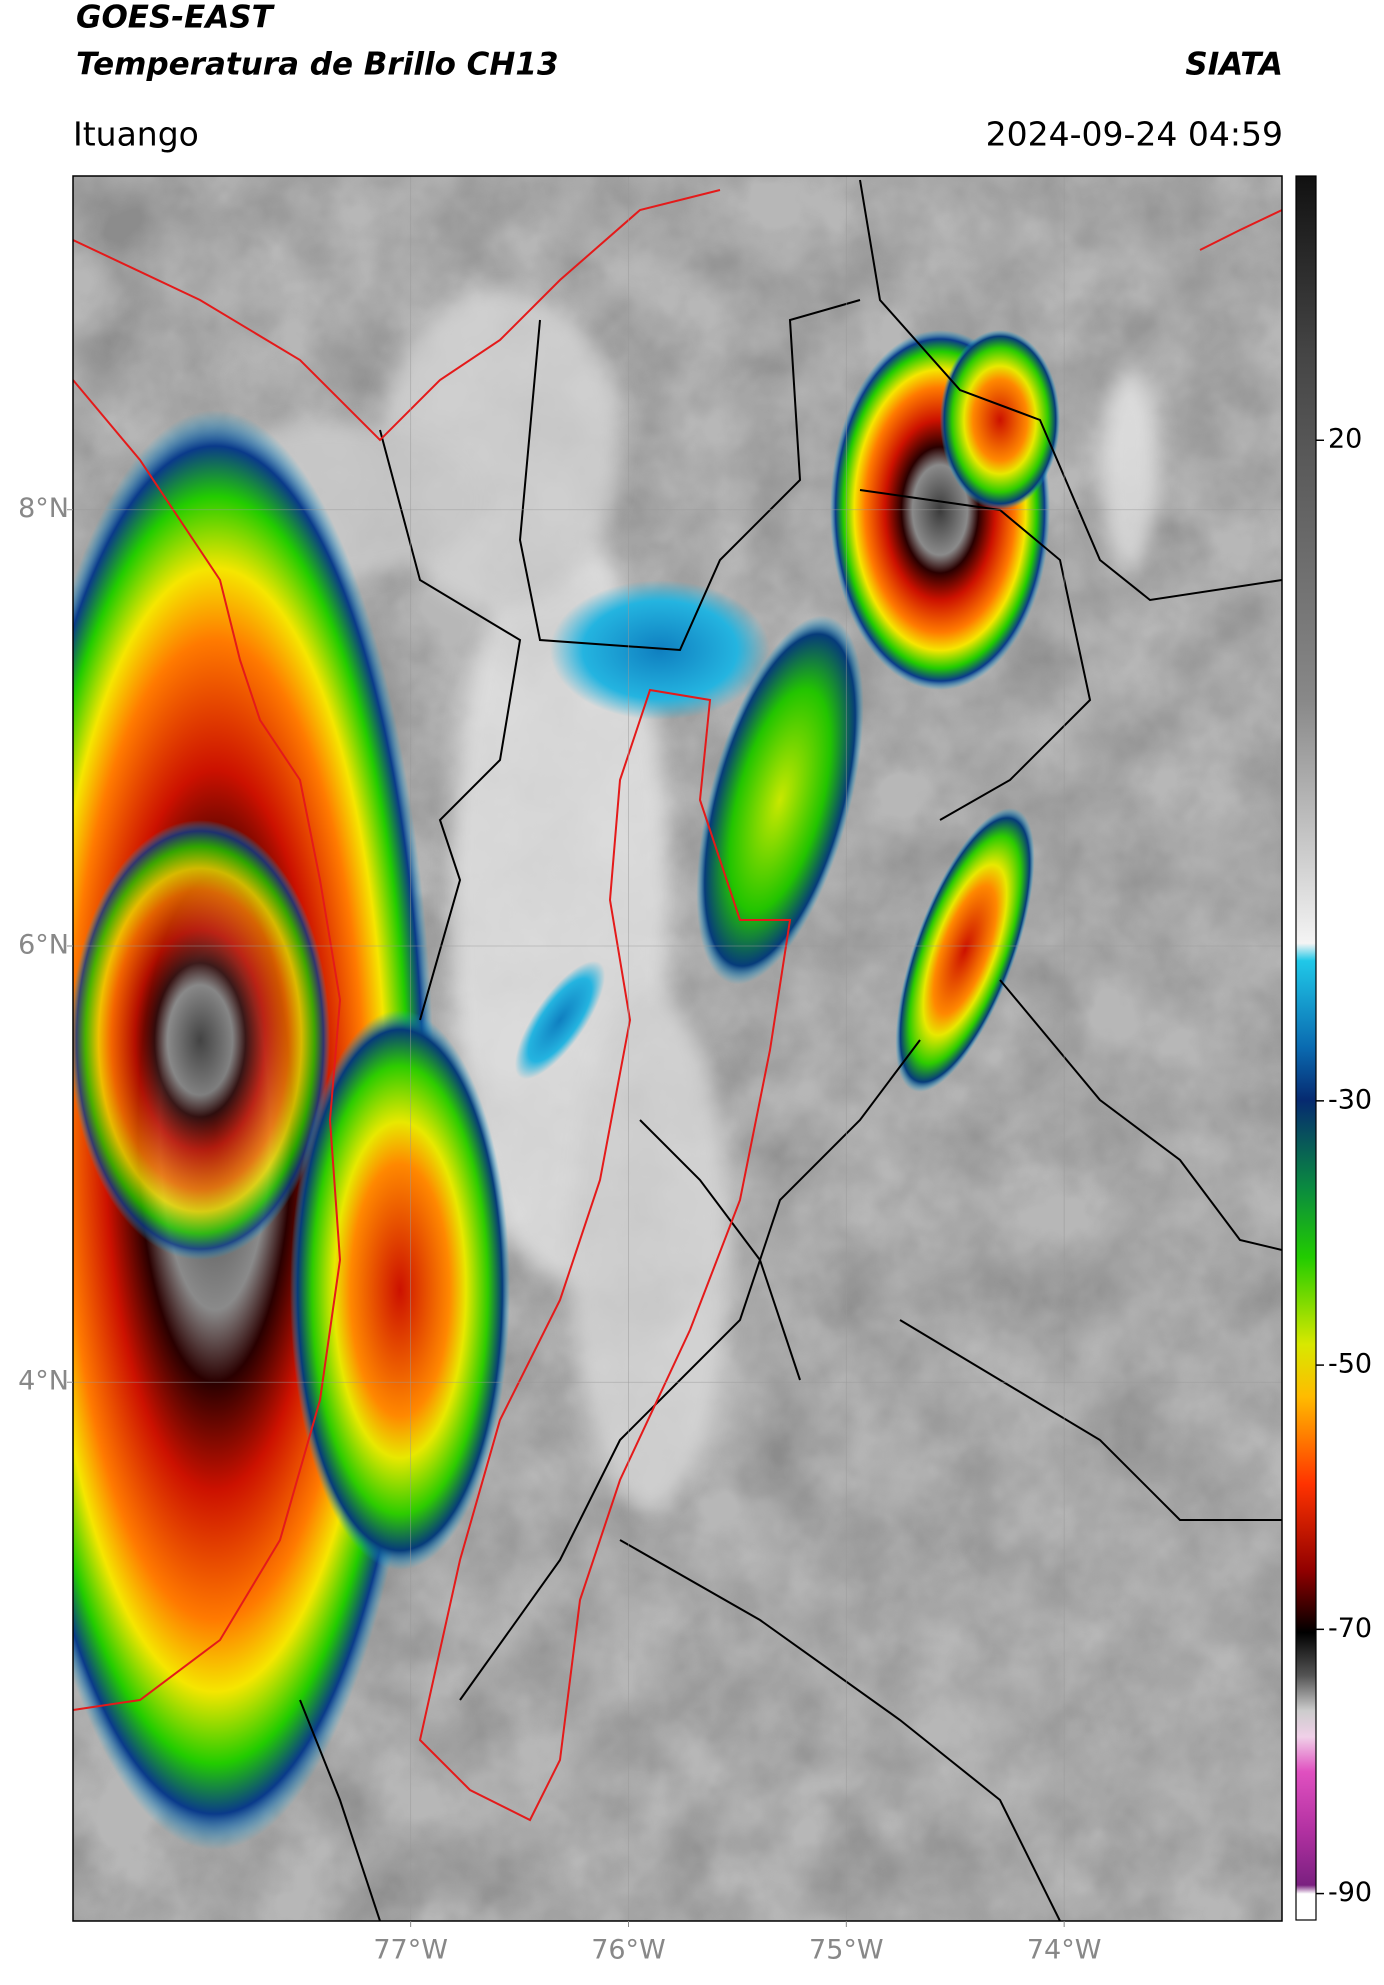 The image size is (1384, 1985). What do you see at coordinates (628, 1950) in the screenshot?
I see `x-tick-label: 76°W` at bounding box center [628, 1950].